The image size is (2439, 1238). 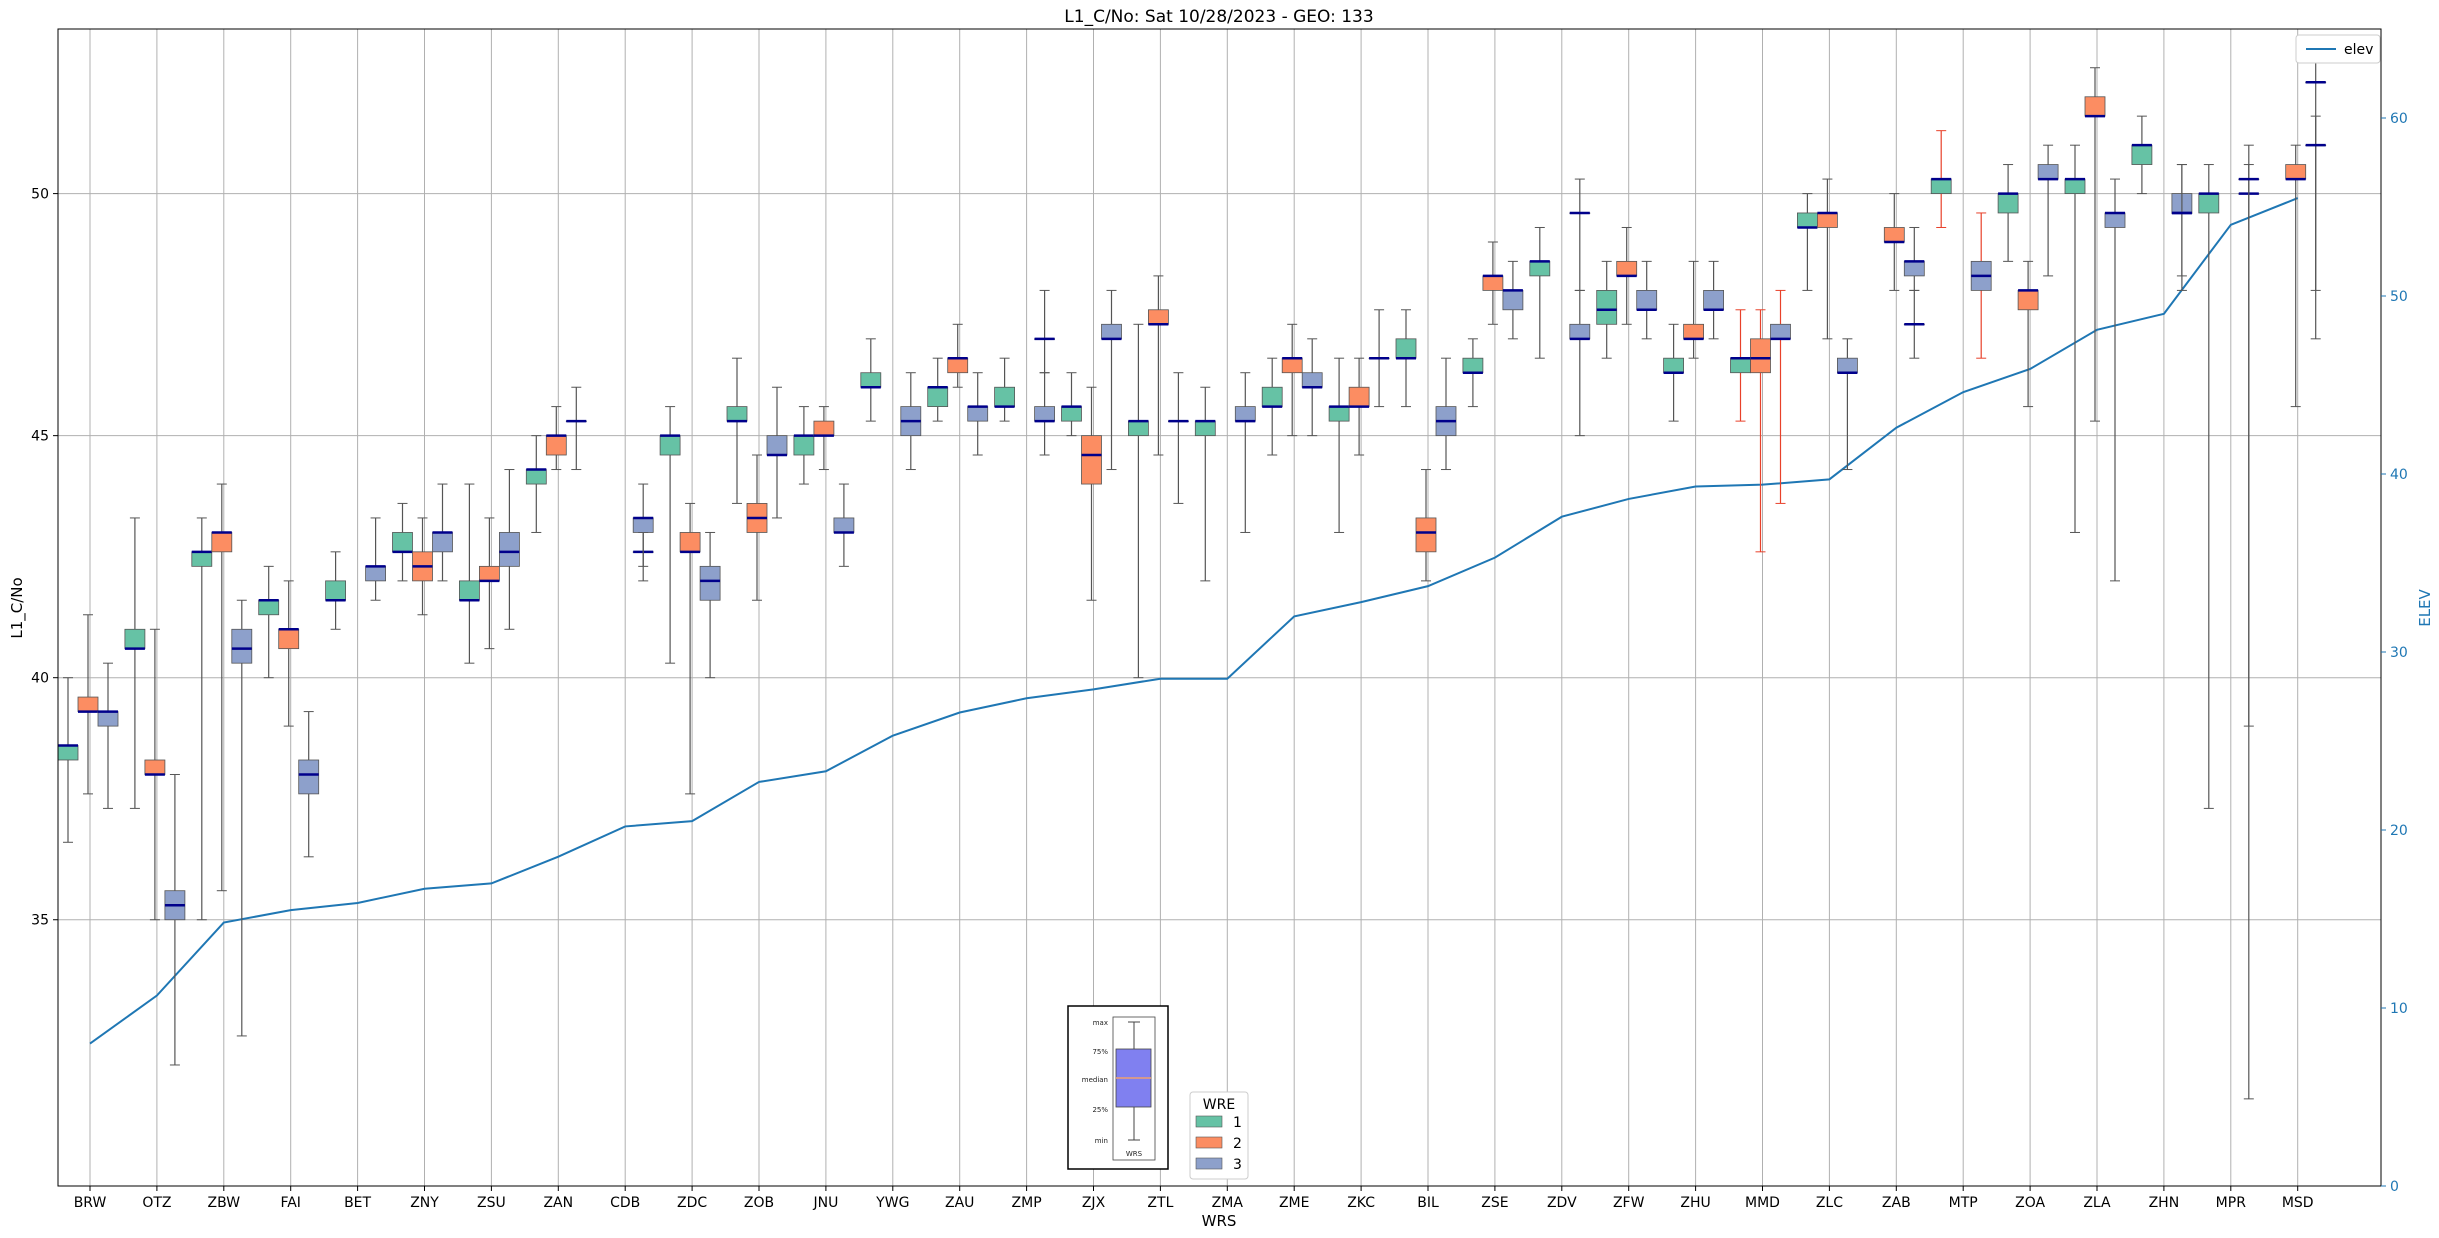 I want to click on chart-title: L1_C/No: Sat 10/28/2023 - GEO: 133, so click(x=1218, y=17).